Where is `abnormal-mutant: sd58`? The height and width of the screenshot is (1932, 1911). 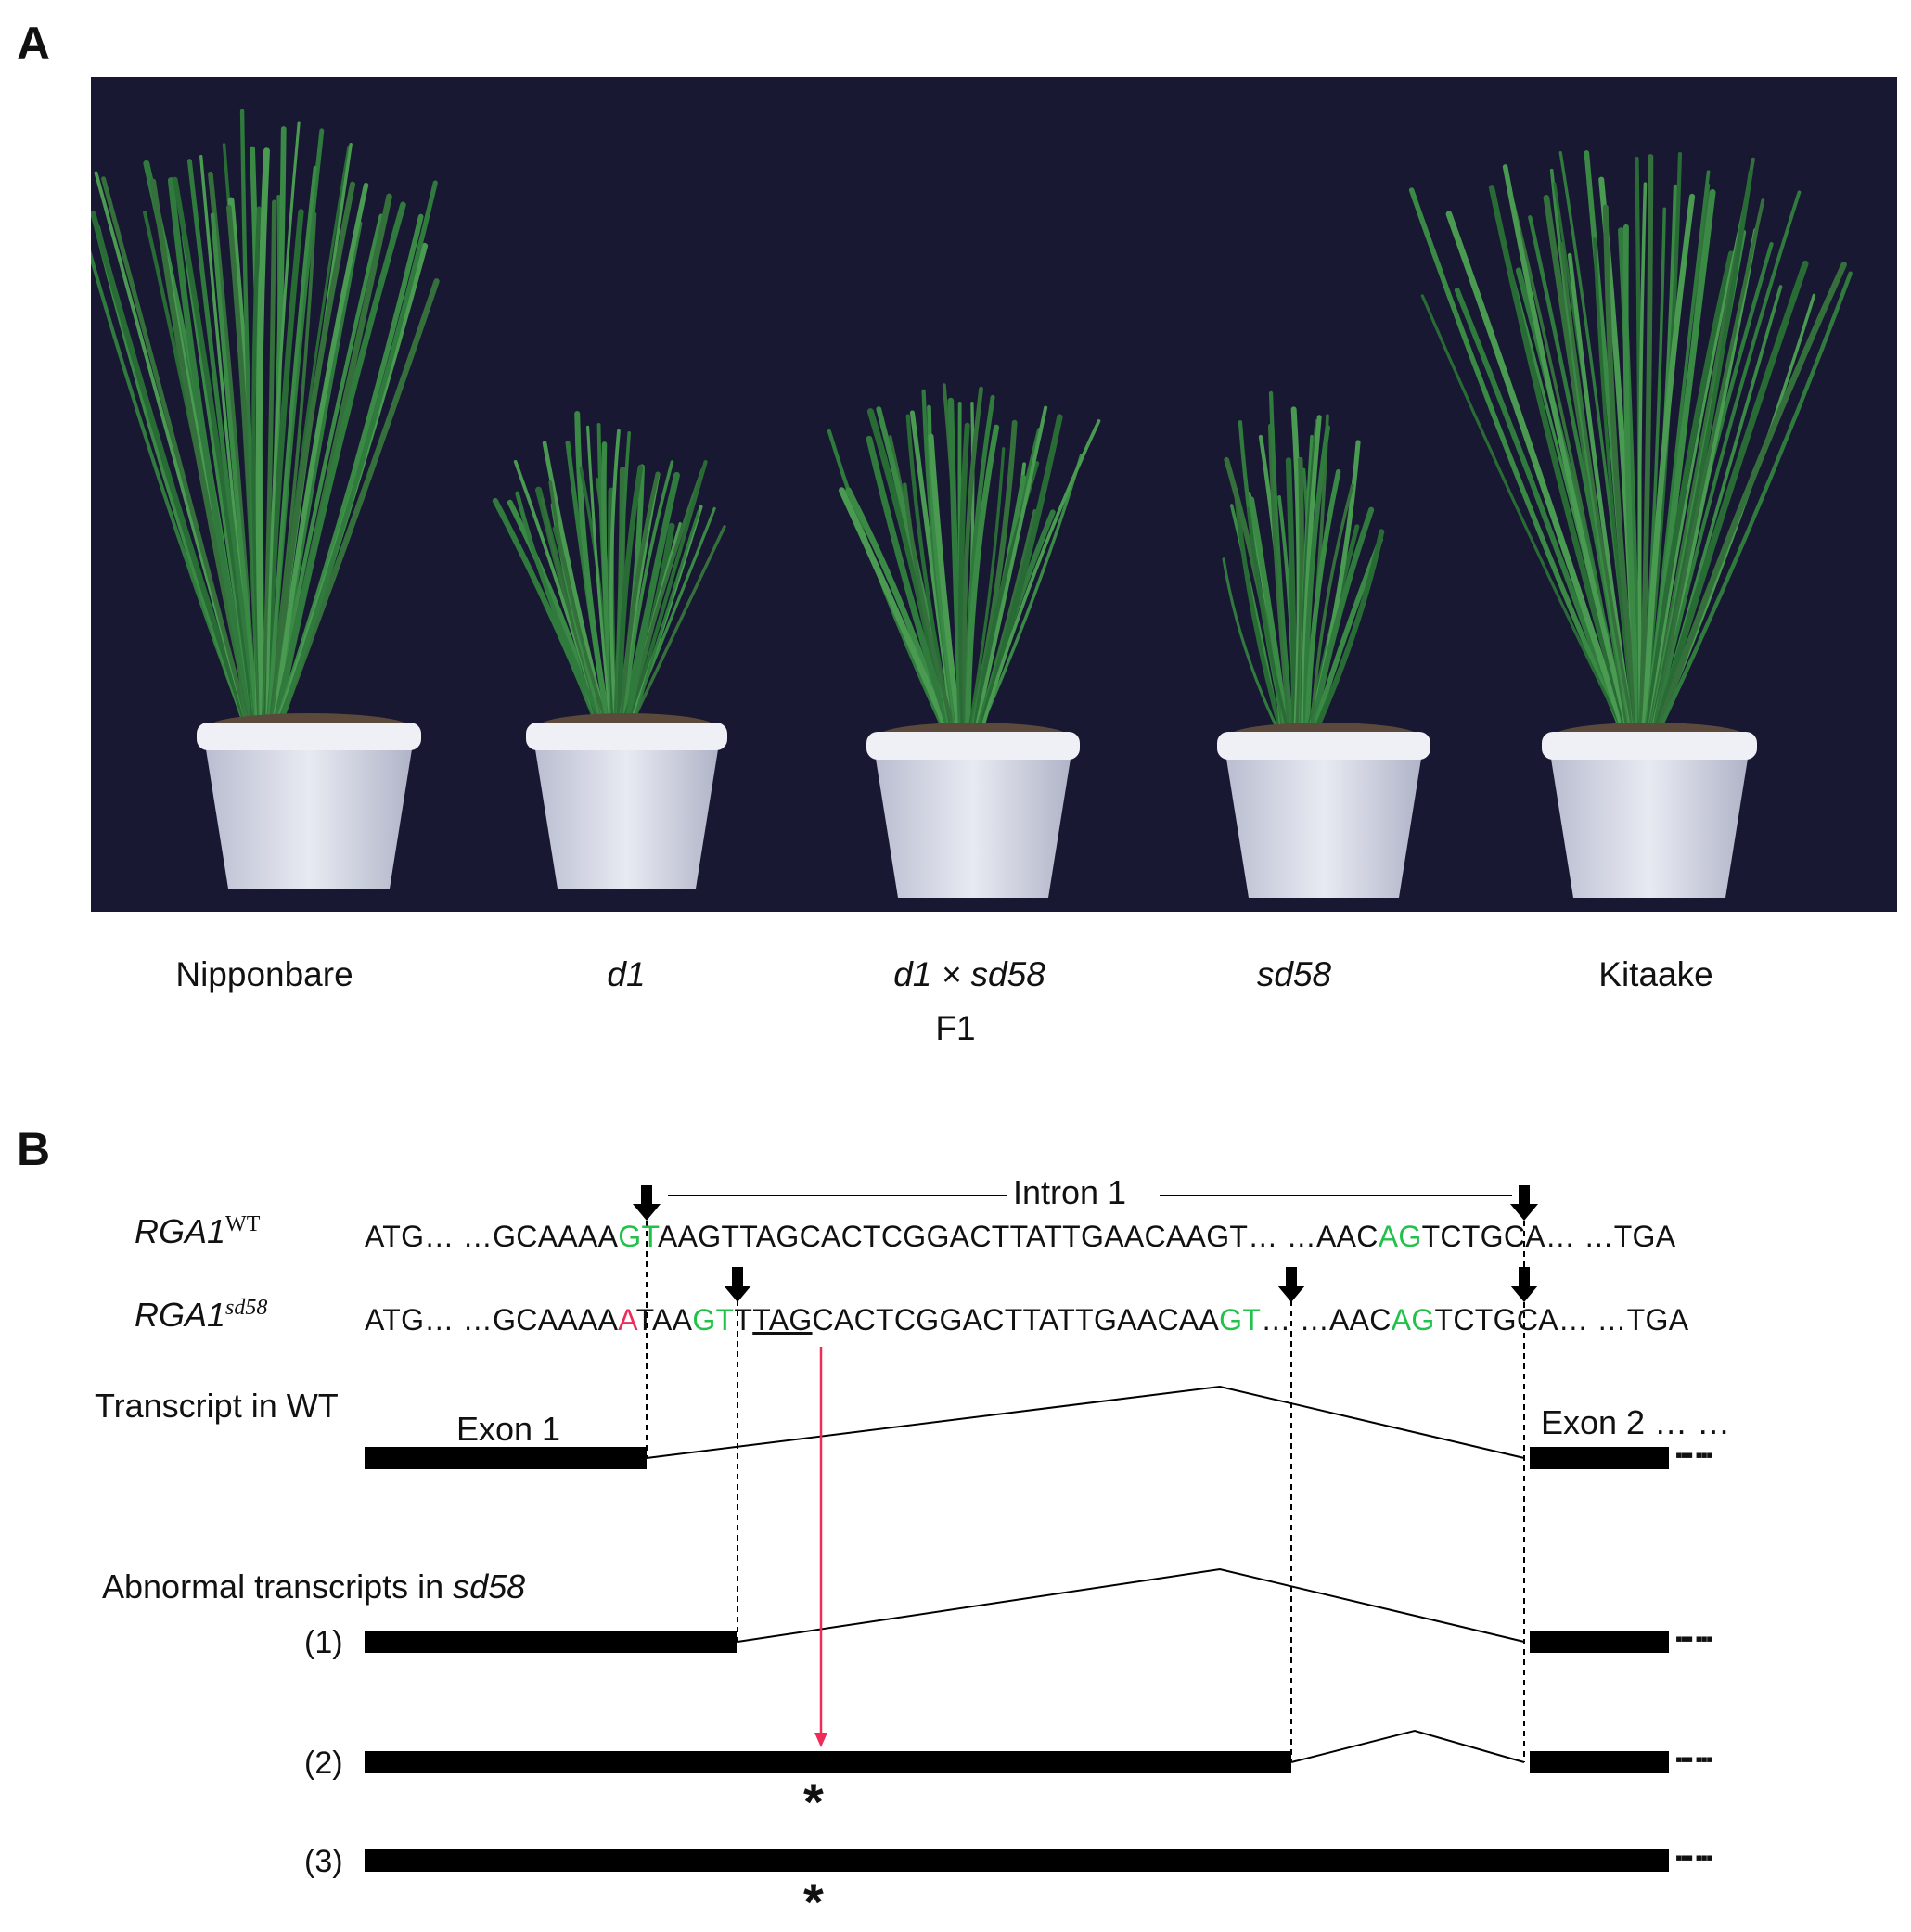
abnormal-mutant: sd58 is located at coordinates (490, 1586).